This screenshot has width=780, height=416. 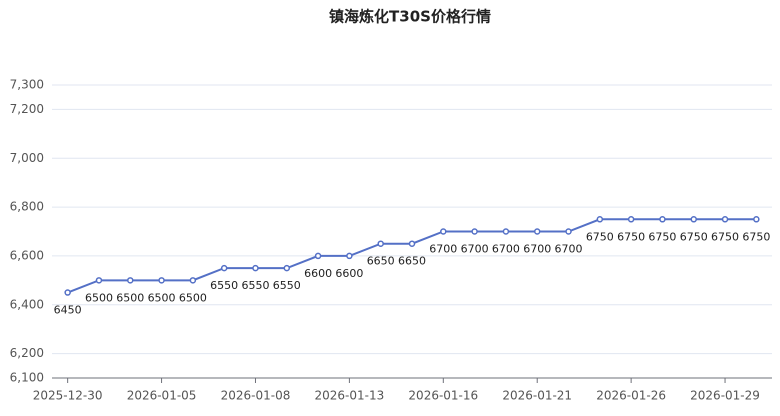 I want to click on x-tick-label: 2026-01-21, so click(x=537, y=396).